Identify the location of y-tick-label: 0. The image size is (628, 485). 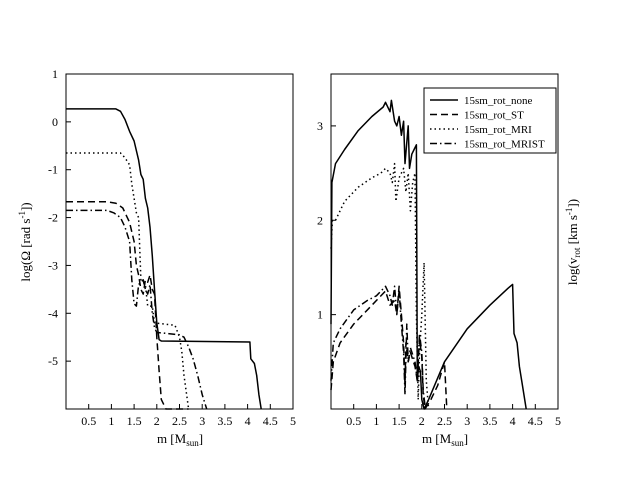
(55, 122).